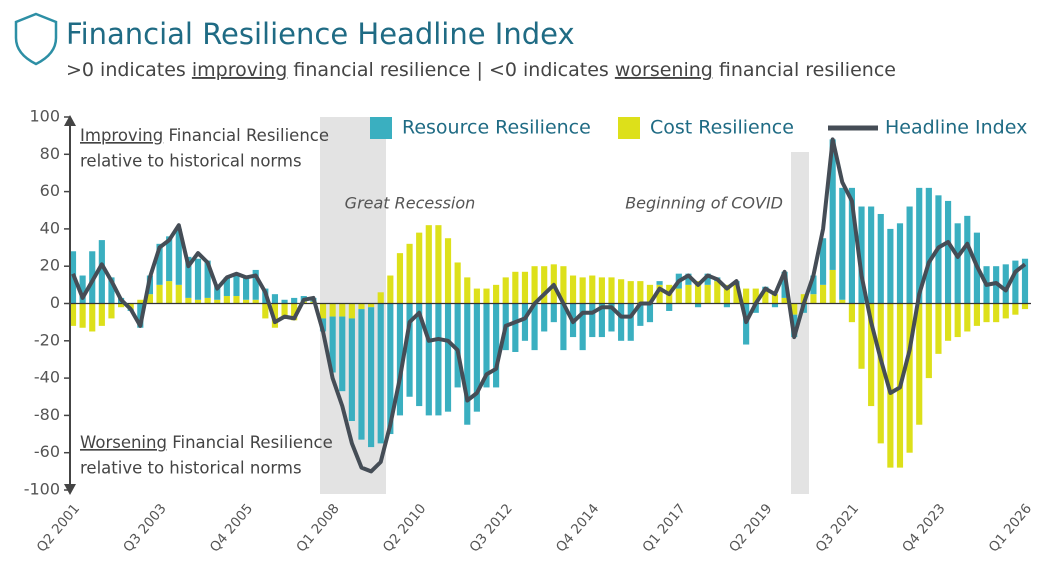 Image resolution: width=1061 pixels, height=576 pixels. What do you see at coordinates (36, 39) in the screenshot?
I see `shield-icon` at bounding box center [36, 39].